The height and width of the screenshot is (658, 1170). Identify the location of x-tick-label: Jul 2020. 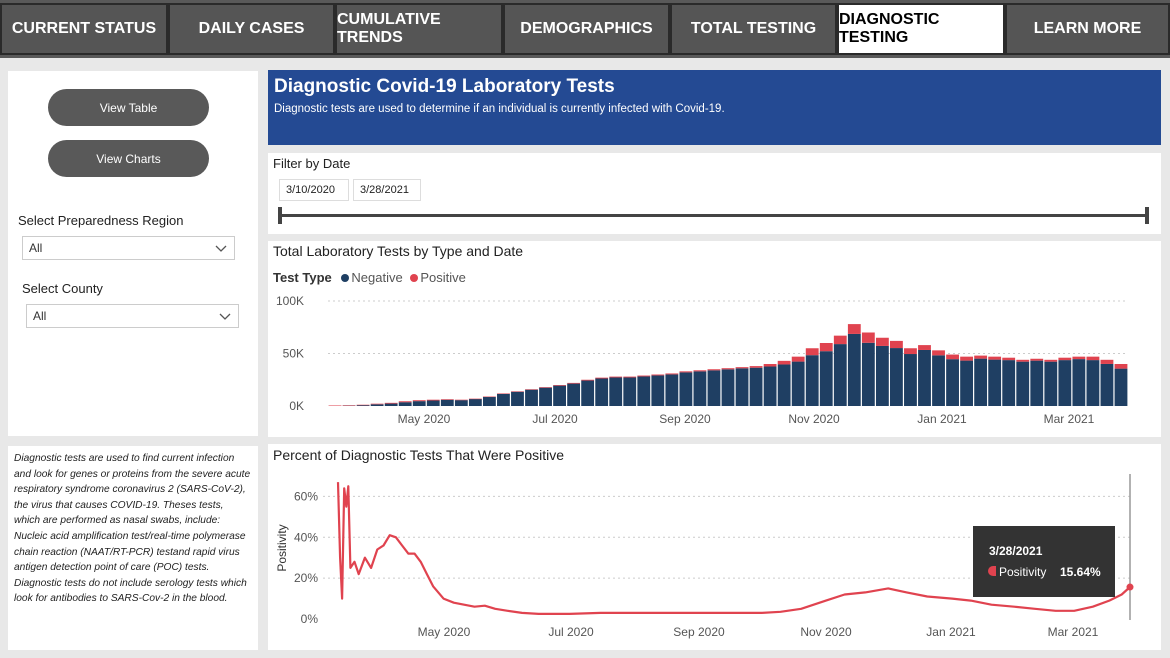
(555, 419).